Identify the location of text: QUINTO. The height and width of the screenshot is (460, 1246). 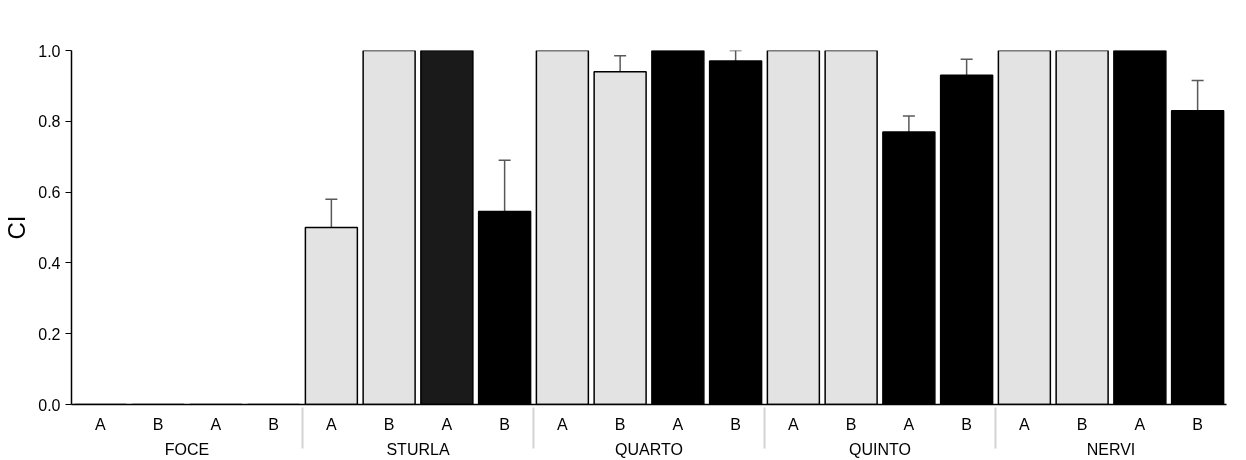
(880, 449).